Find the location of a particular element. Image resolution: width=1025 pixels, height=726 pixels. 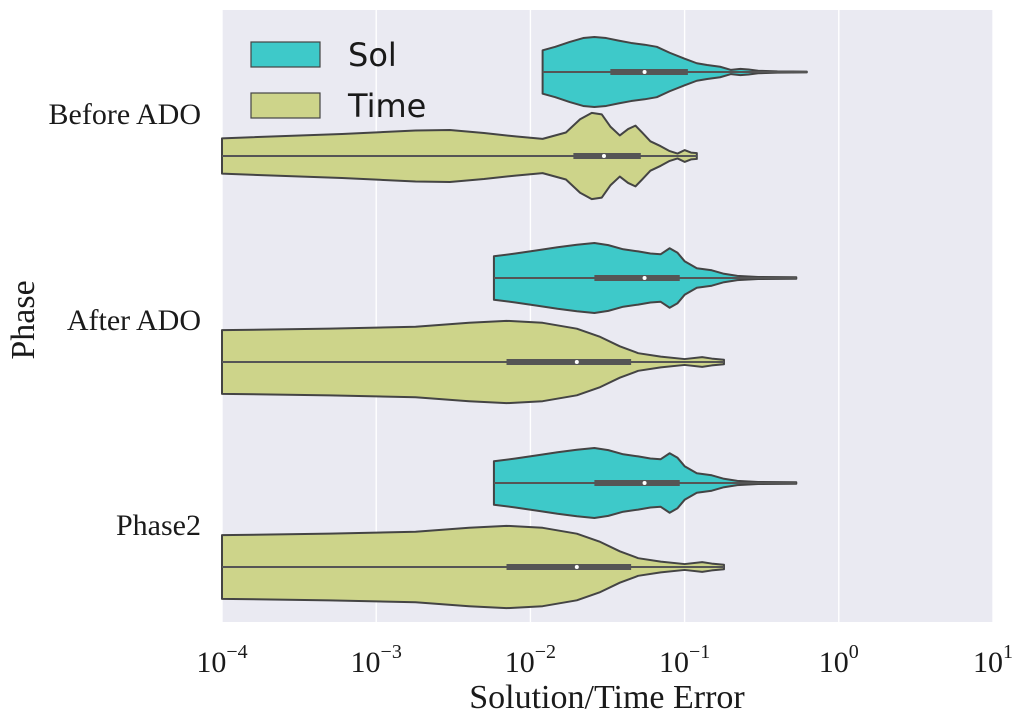

y-tick-label: Before ADO is located at coordinates (125, 114).